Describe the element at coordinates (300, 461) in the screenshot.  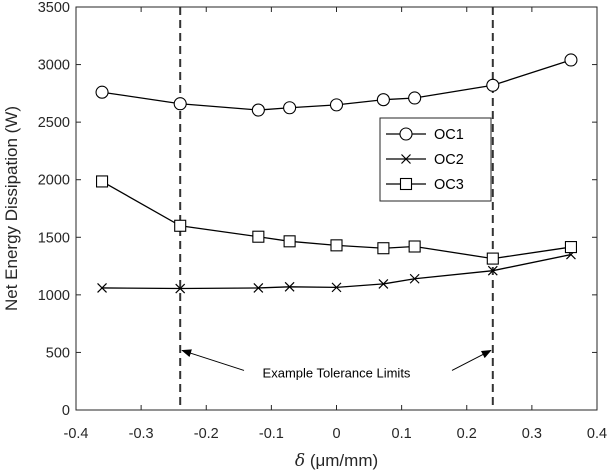
I see `x-axis-symbol: δ` at that location.